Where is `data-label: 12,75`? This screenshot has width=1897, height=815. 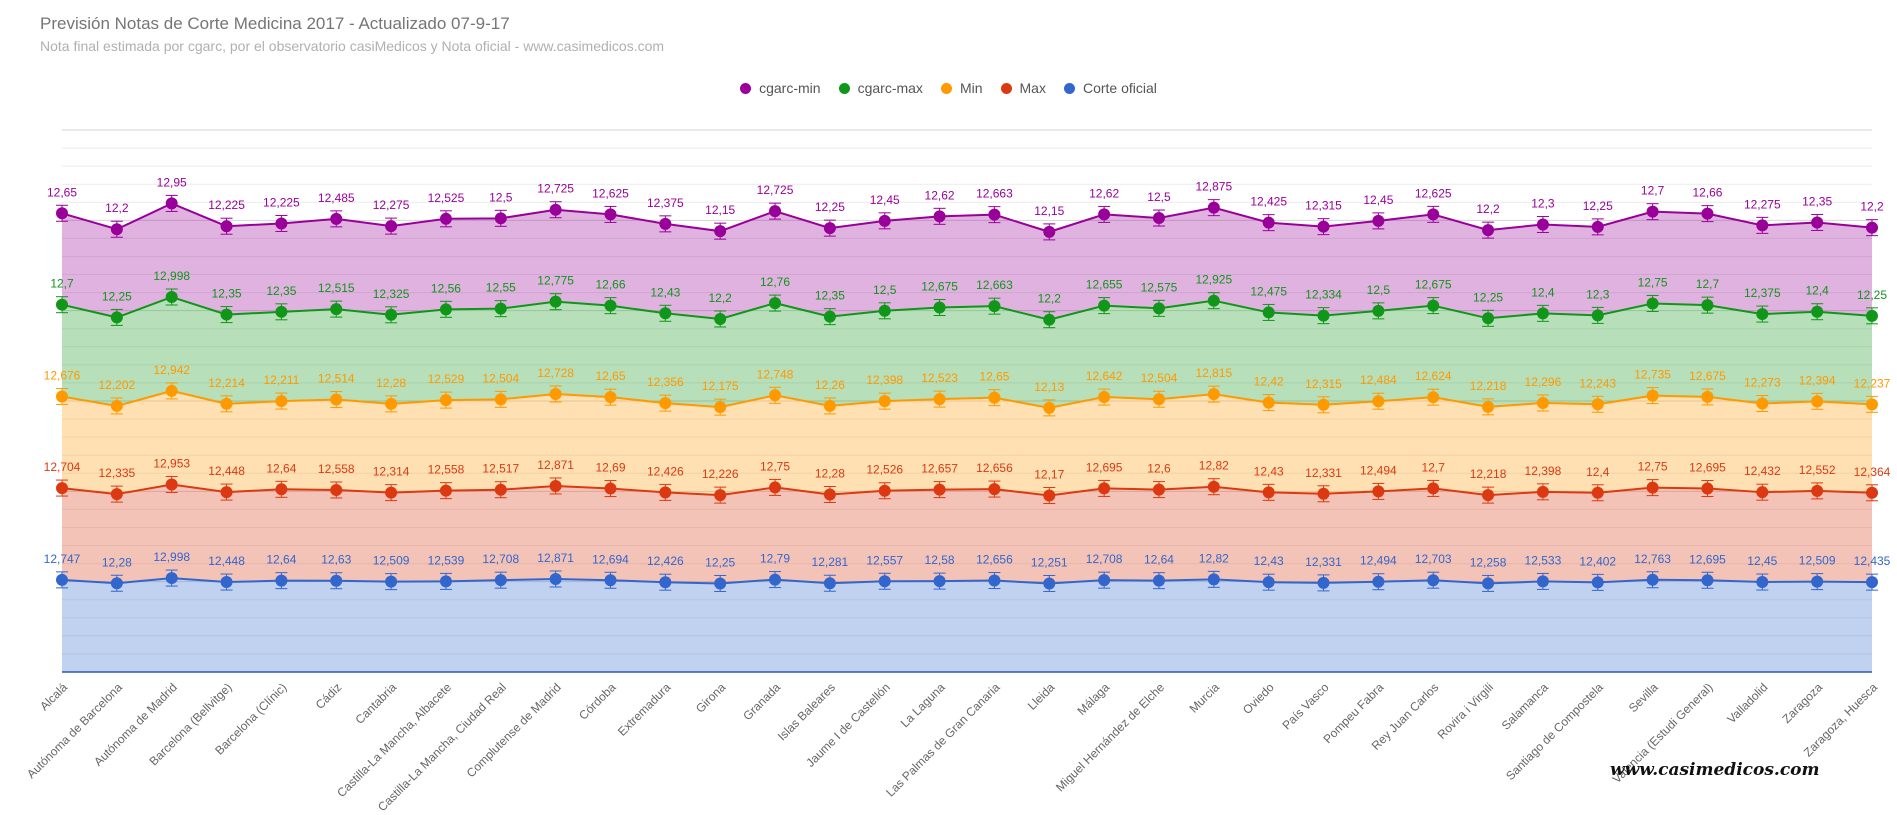
data-label: 12,75 is located at coordinates (775, 466).